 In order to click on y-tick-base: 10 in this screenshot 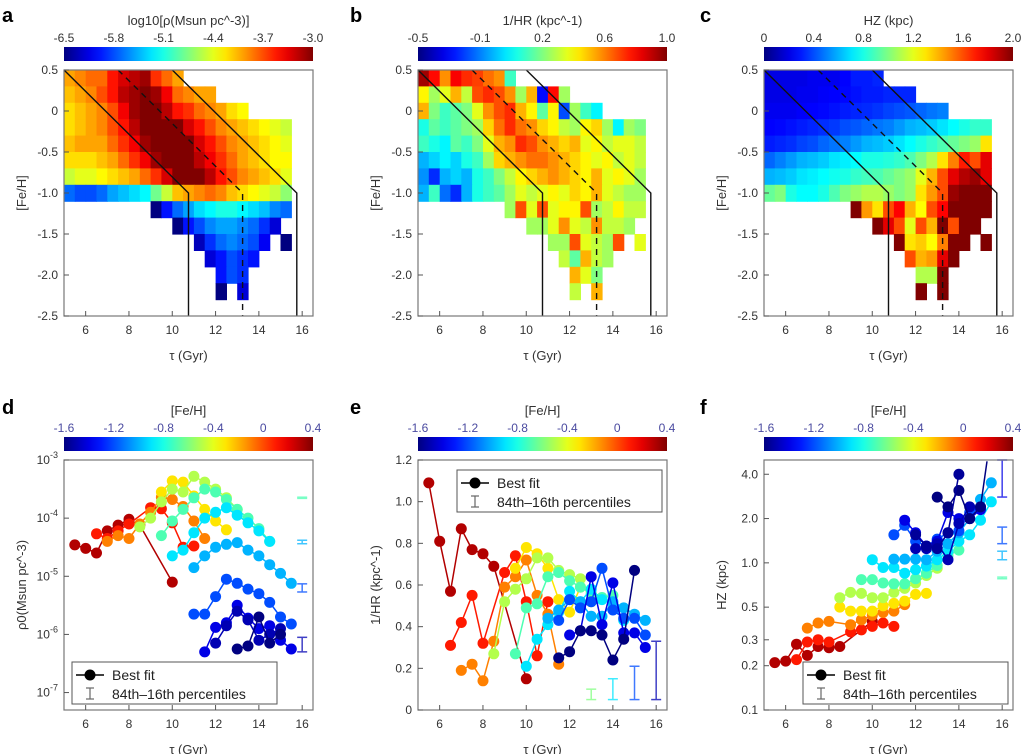, I will do `click(44, 693)`.